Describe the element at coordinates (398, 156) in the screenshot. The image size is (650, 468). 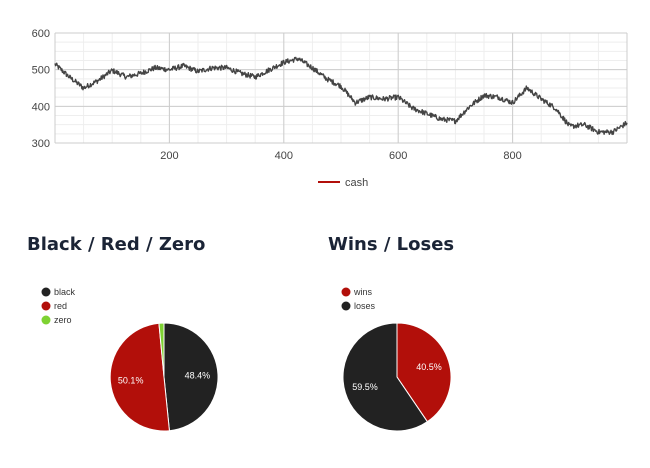
I see `x-tick-label: 600` at that location.